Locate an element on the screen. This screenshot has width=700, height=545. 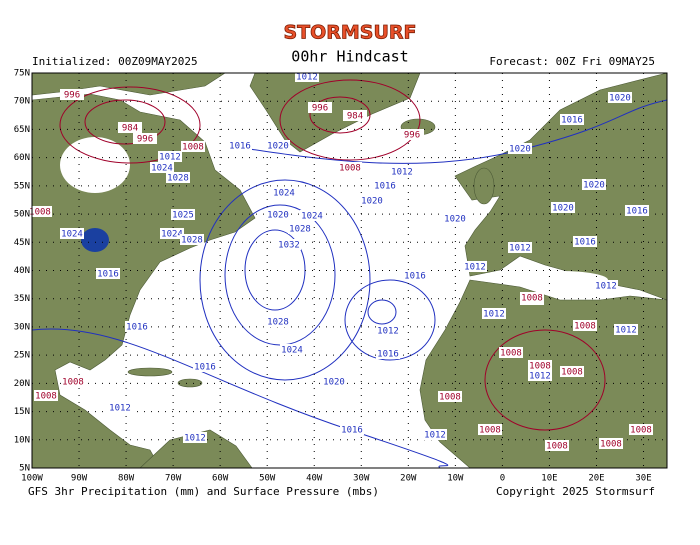
lon-label: 20W is located at coordinates (408, 479).